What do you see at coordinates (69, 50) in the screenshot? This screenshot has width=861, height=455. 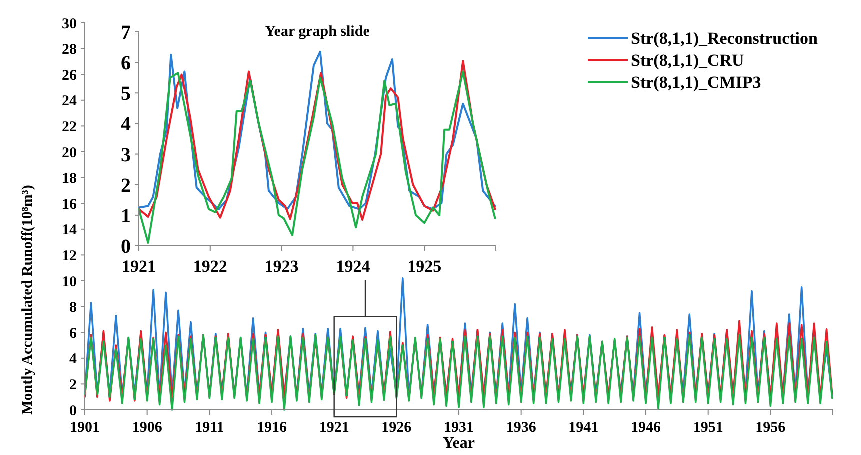 I see `y-tick-label: 28` at bounding box center [69, 50].